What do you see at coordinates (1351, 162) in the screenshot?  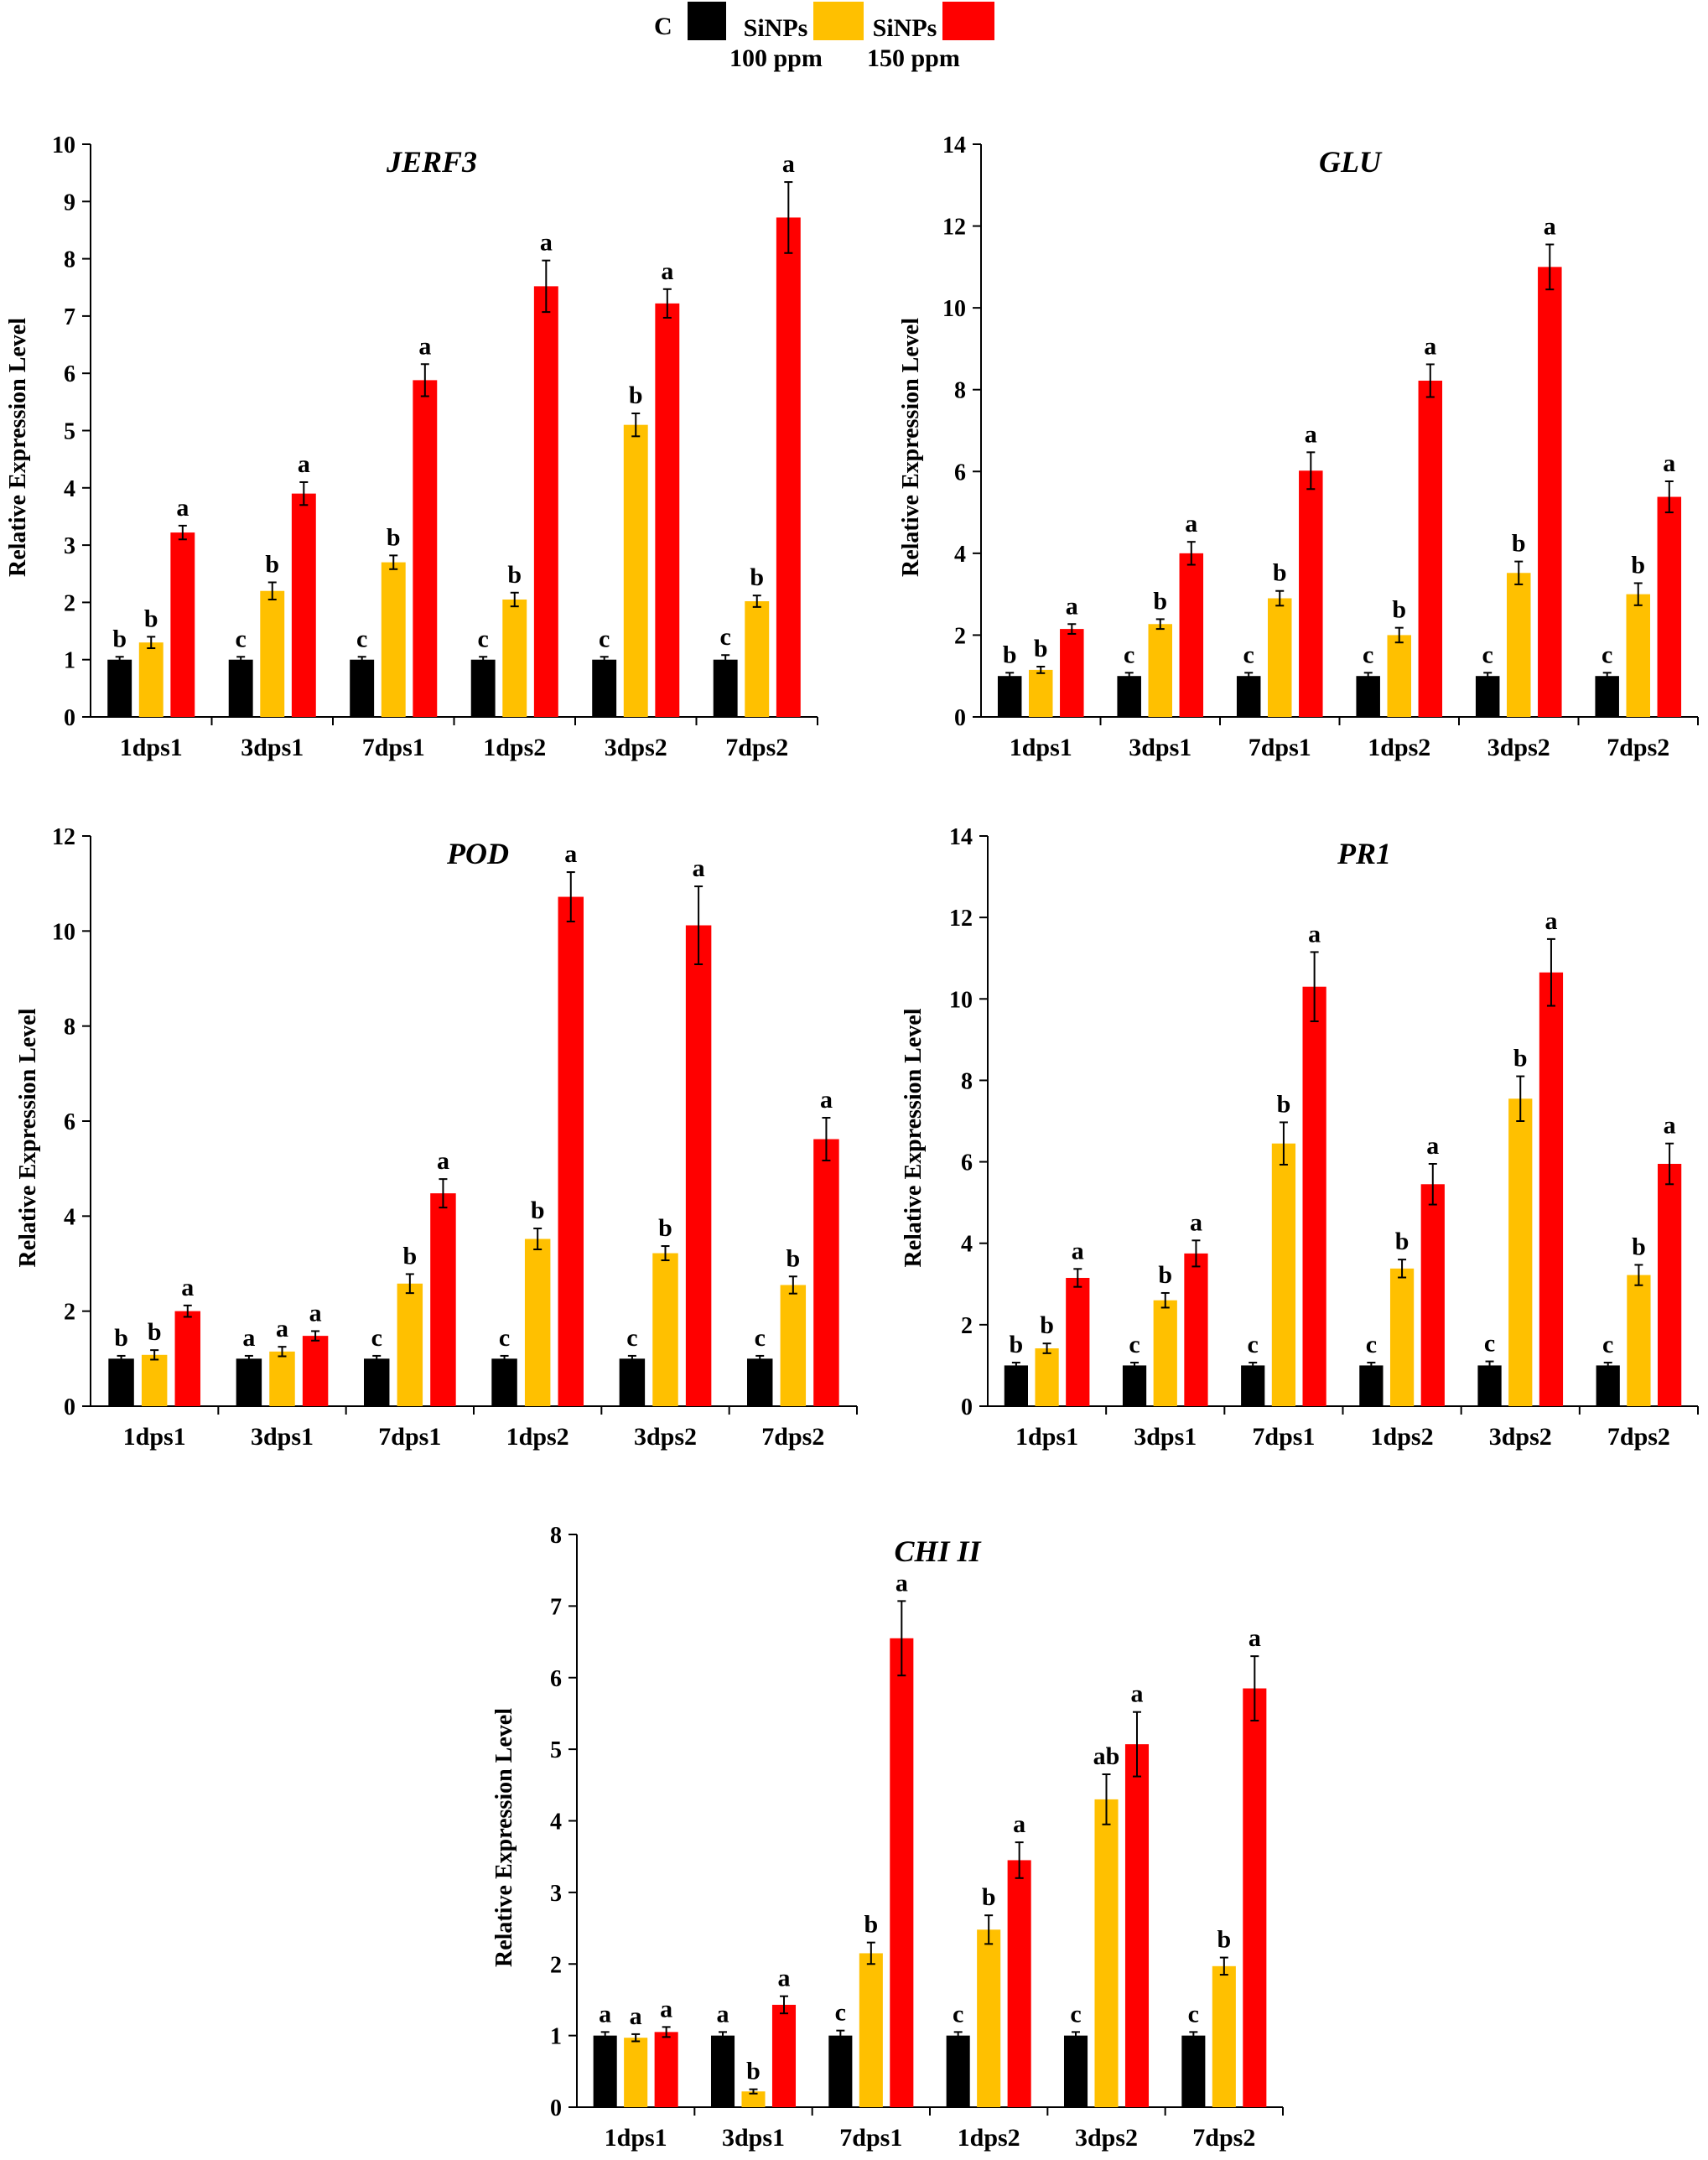 I see `chart-title: GLU` at bounding box center [1351, 162].